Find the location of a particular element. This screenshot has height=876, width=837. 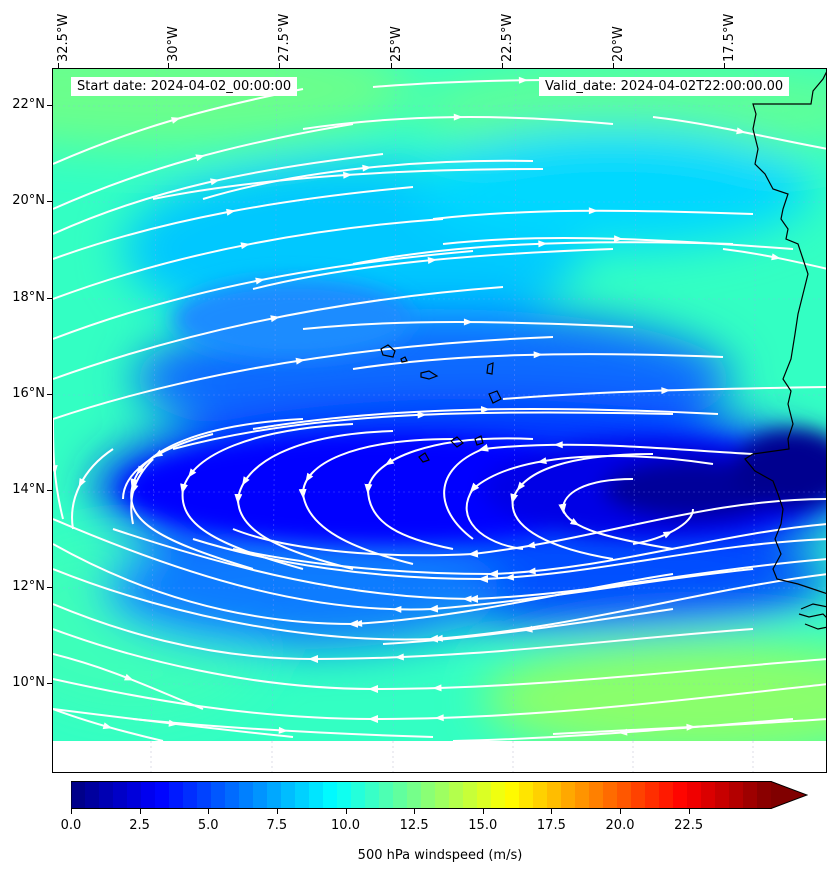

latitude-label: 12°N is located at coordinates (28, 586).